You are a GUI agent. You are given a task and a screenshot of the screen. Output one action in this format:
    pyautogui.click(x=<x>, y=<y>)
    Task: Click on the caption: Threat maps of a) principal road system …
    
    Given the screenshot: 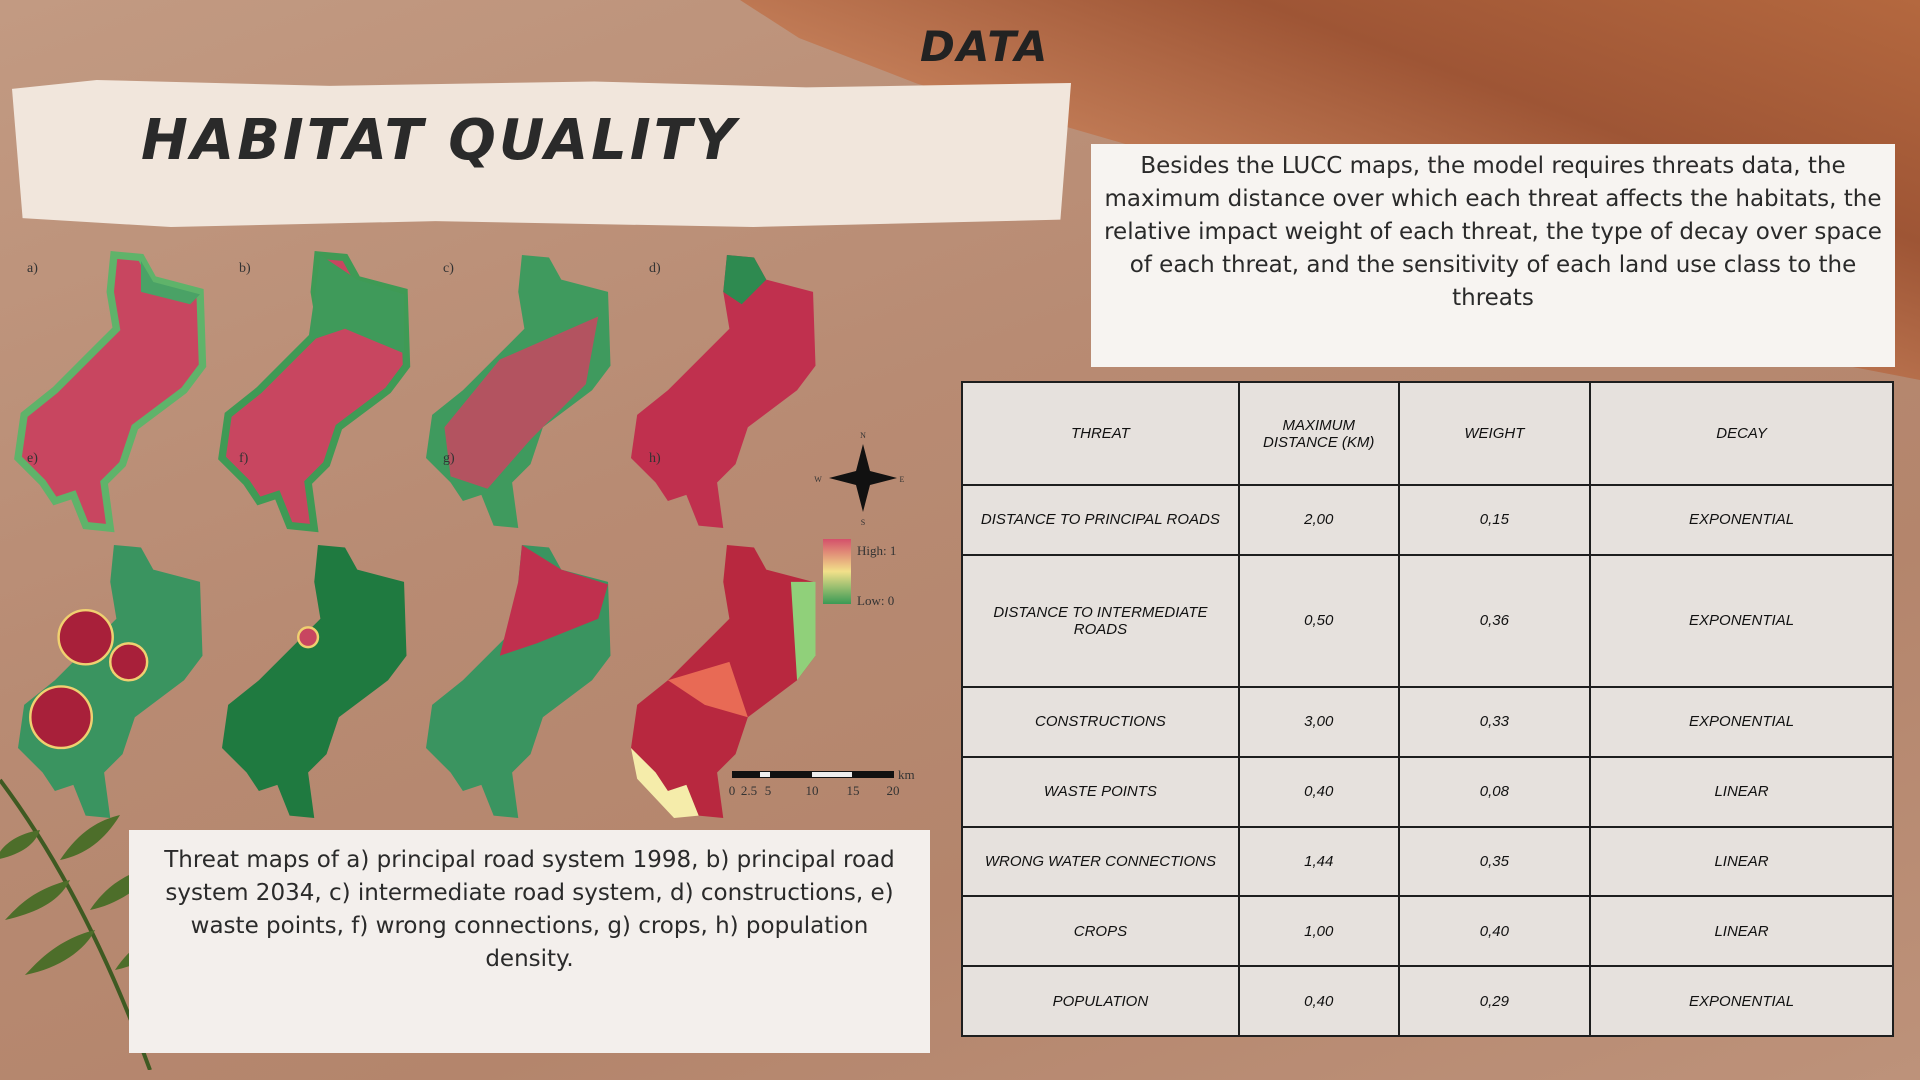 What is the action you would take?
    pyautogui.click(x=529, y=941)
    